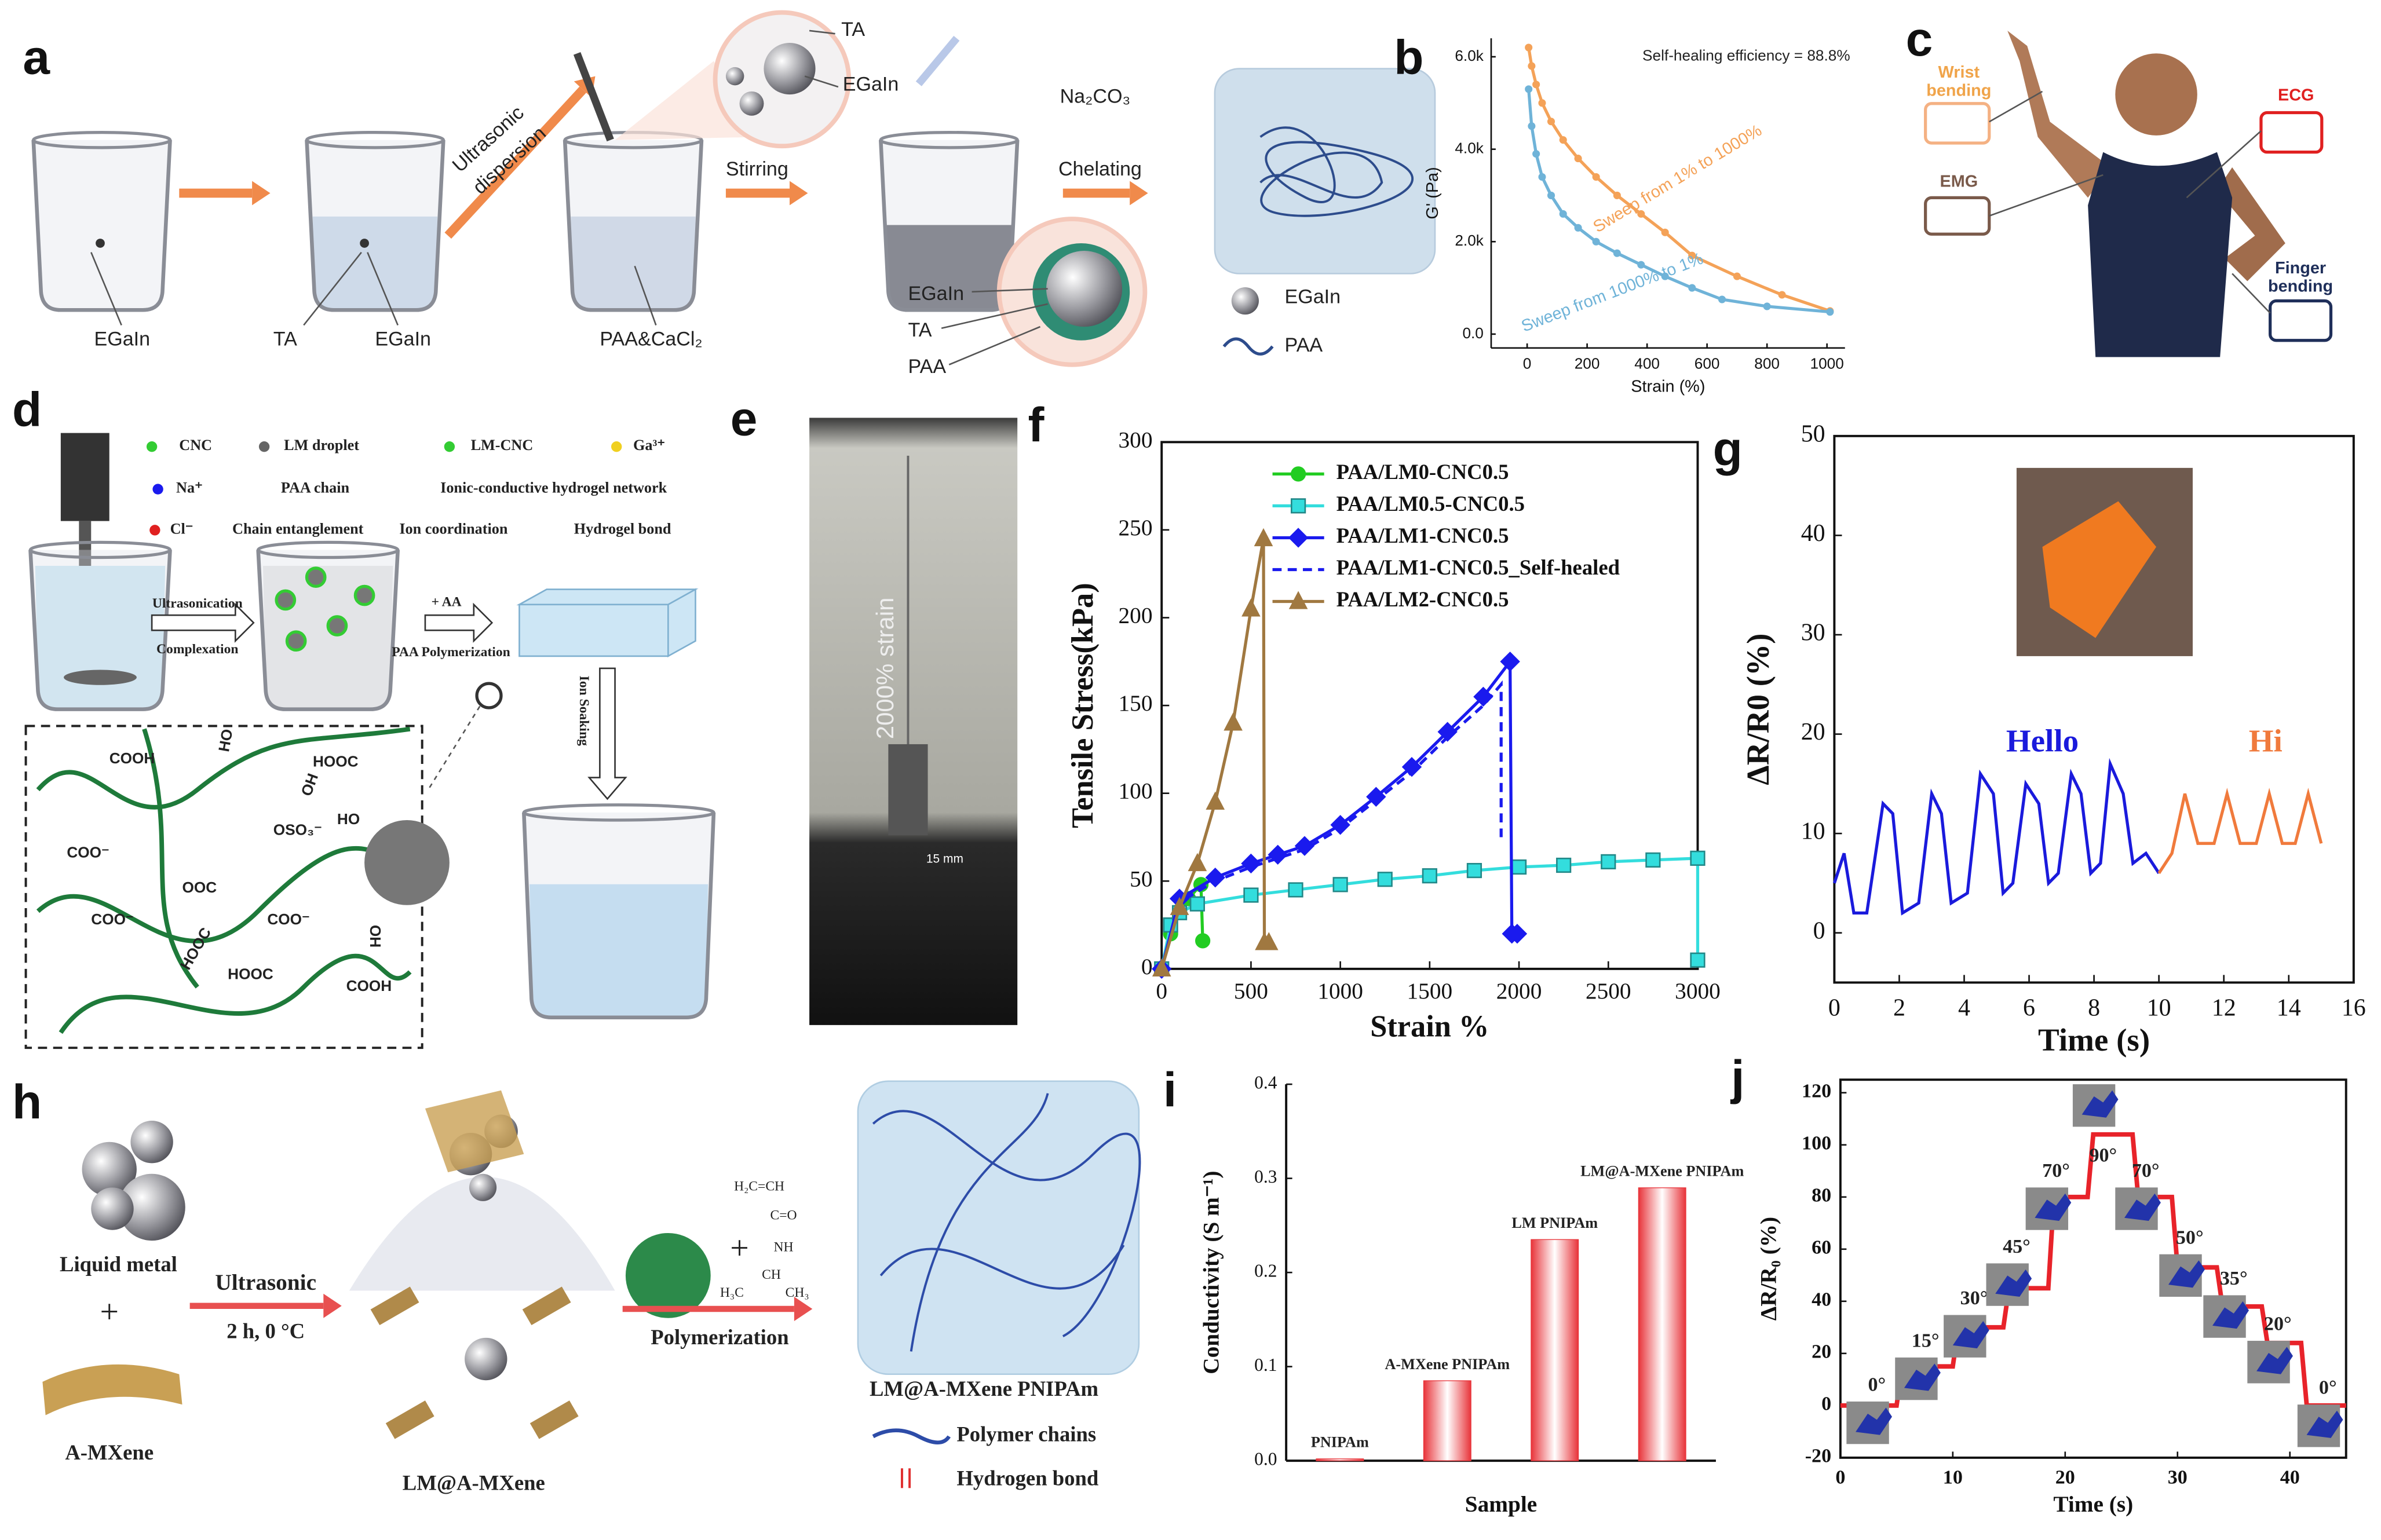 Image resolution: width=2381 pixels, height=1540 pixels. Describe the element at coordinates (203, 623) in the screenshot. I see `hollow-arrow` at that location.